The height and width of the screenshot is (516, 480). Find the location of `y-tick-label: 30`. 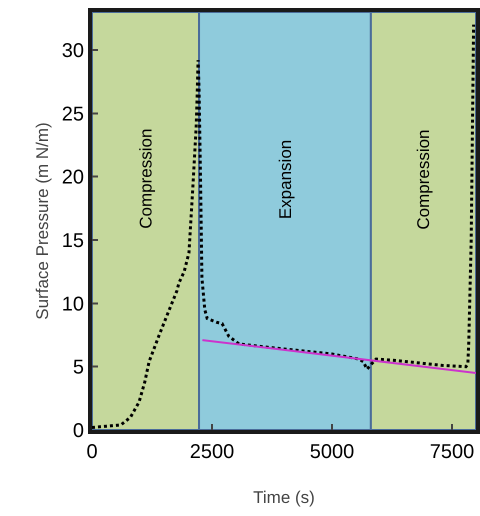

y-tick-label: 30 is located at coordinates (73, 51).